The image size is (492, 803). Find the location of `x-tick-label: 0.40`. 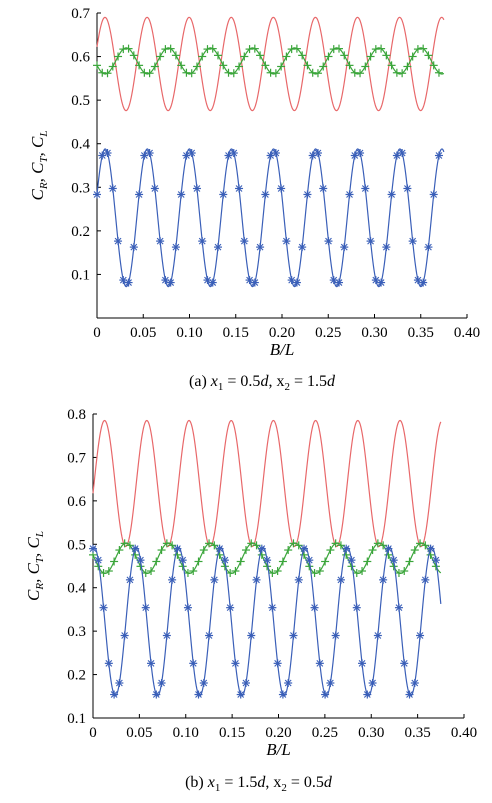

x-tick-label: 0.40 is located at coordinates (464, 733).